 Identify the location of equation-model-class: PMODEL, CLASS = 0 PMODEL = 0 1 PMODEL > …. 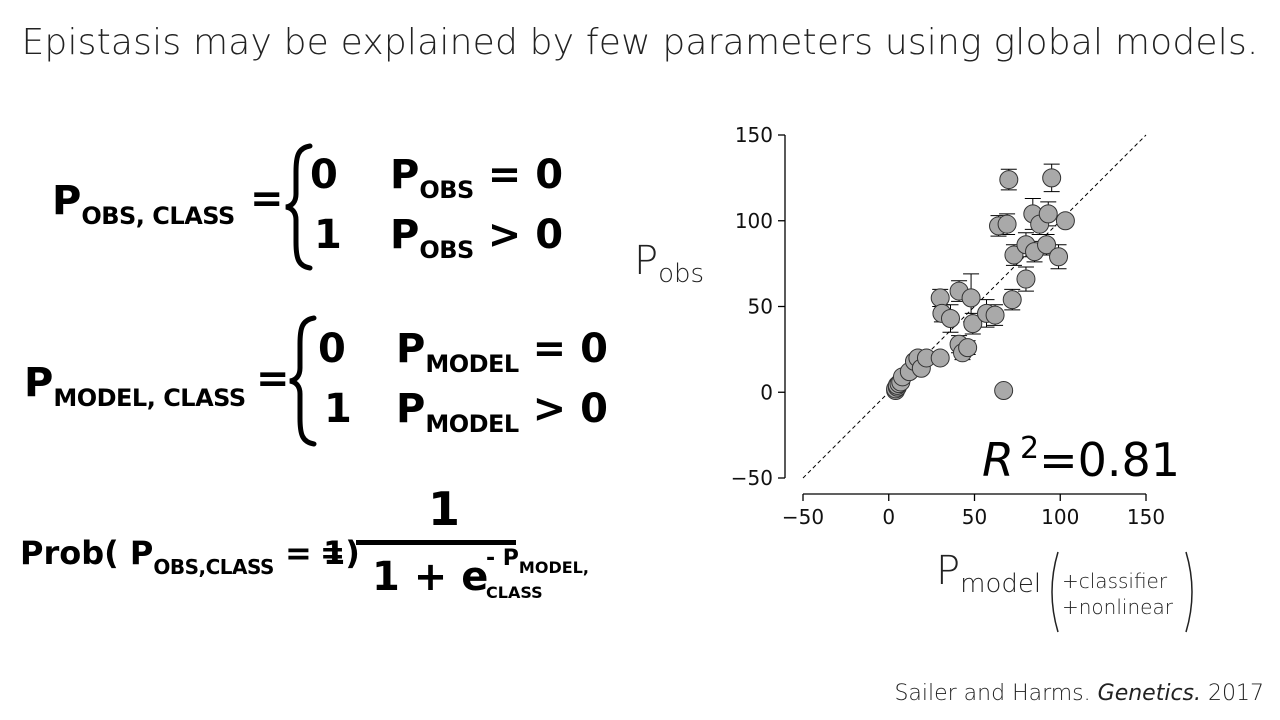
(324, 392).